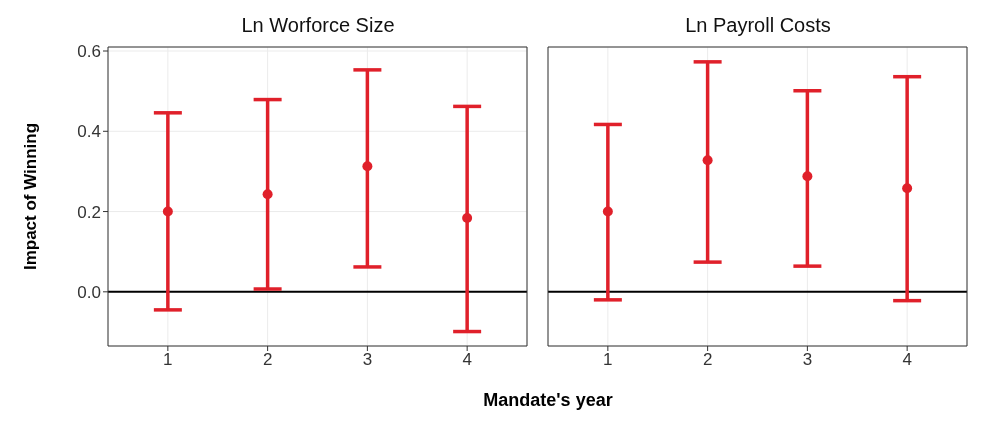 The image size is (1003, 427). Describe the element at coordinates (89, 212) in the screenshot. I see `y-tick-label: 0.2` at that location.